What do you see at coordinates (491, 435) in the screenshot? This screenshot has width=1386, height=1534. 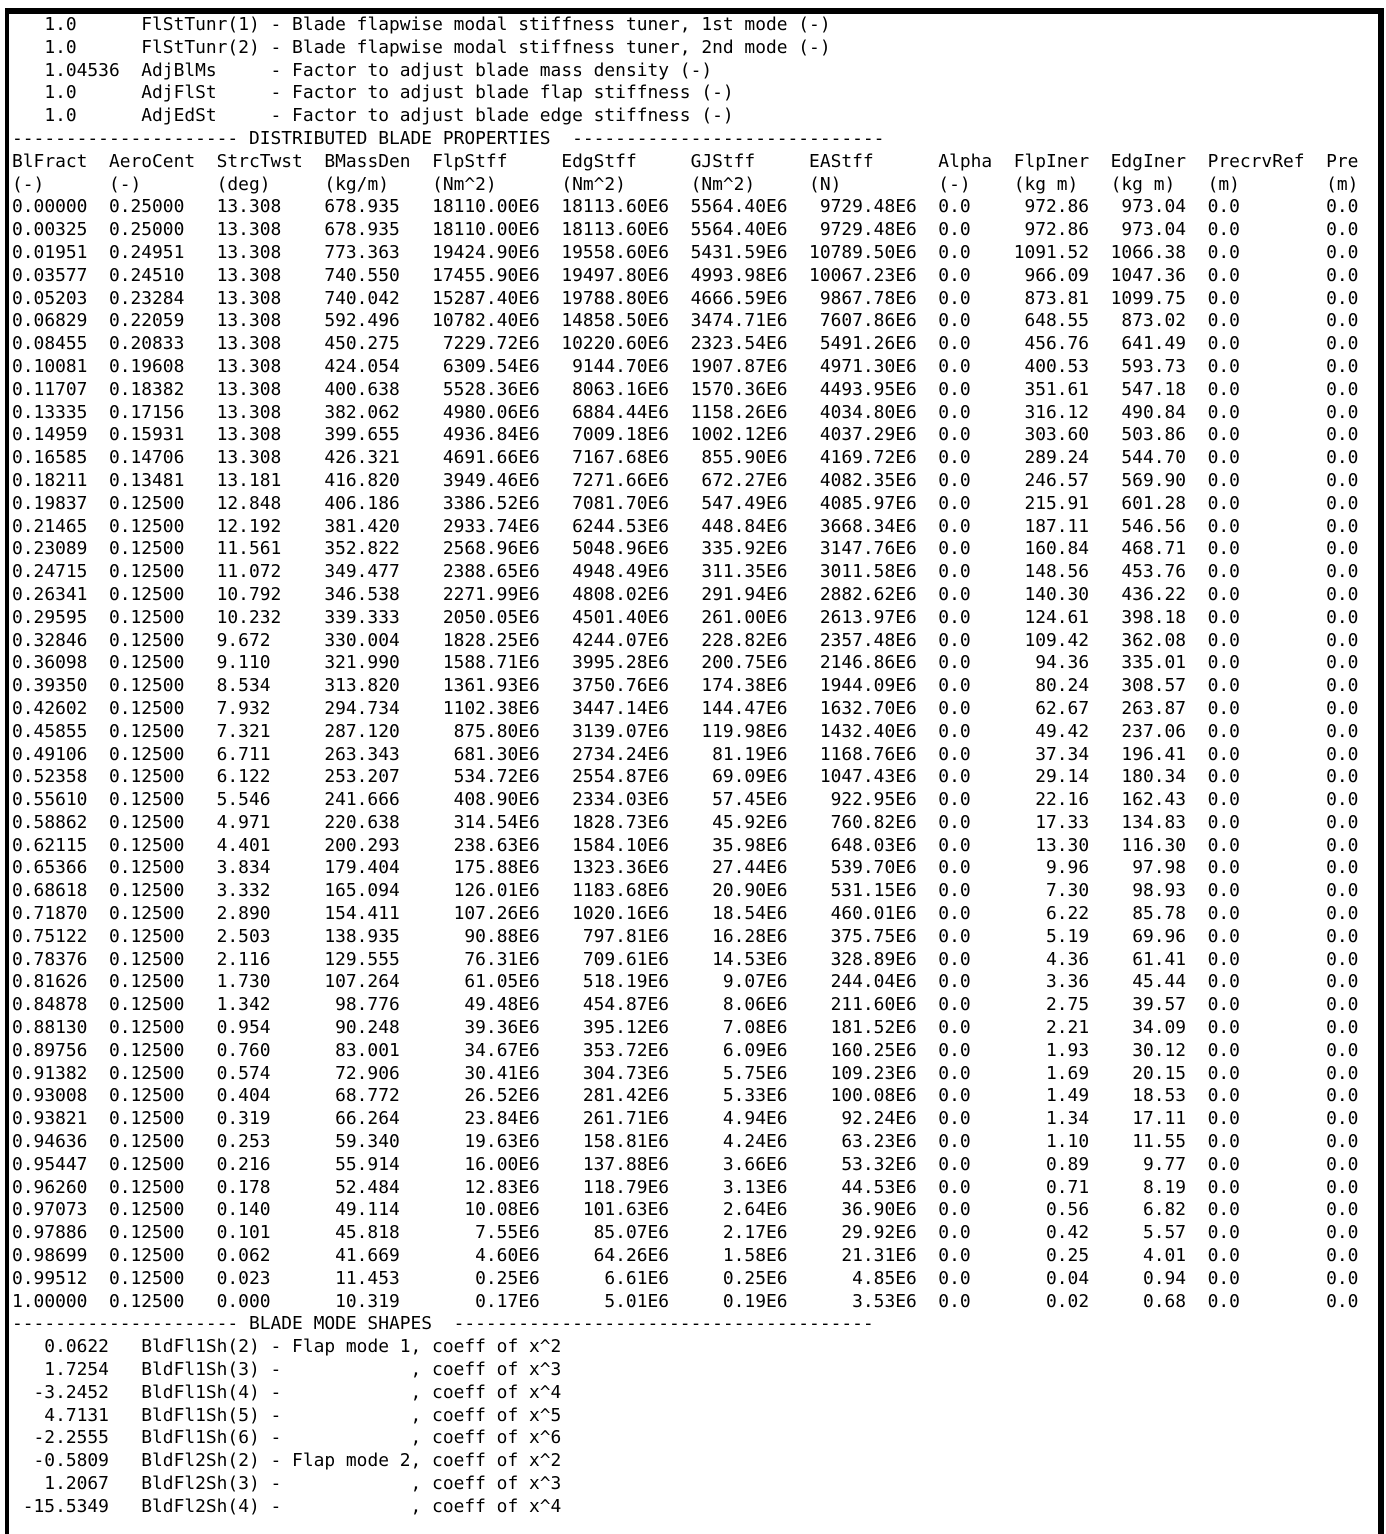 I see `table-cell-flpstff: 4936.84E6` at bounding box center [491, 435].